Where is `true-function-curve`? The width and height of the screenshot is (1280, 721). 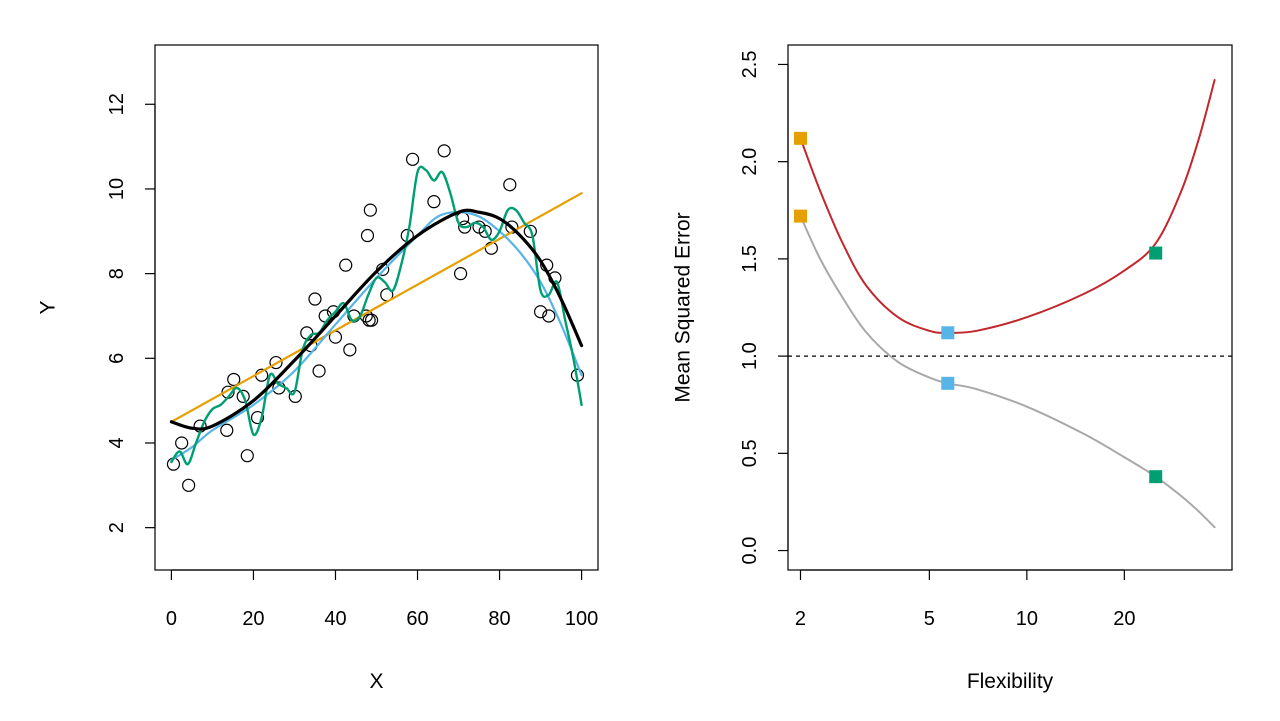
true-function-curve is located at coordinates (376, 319).